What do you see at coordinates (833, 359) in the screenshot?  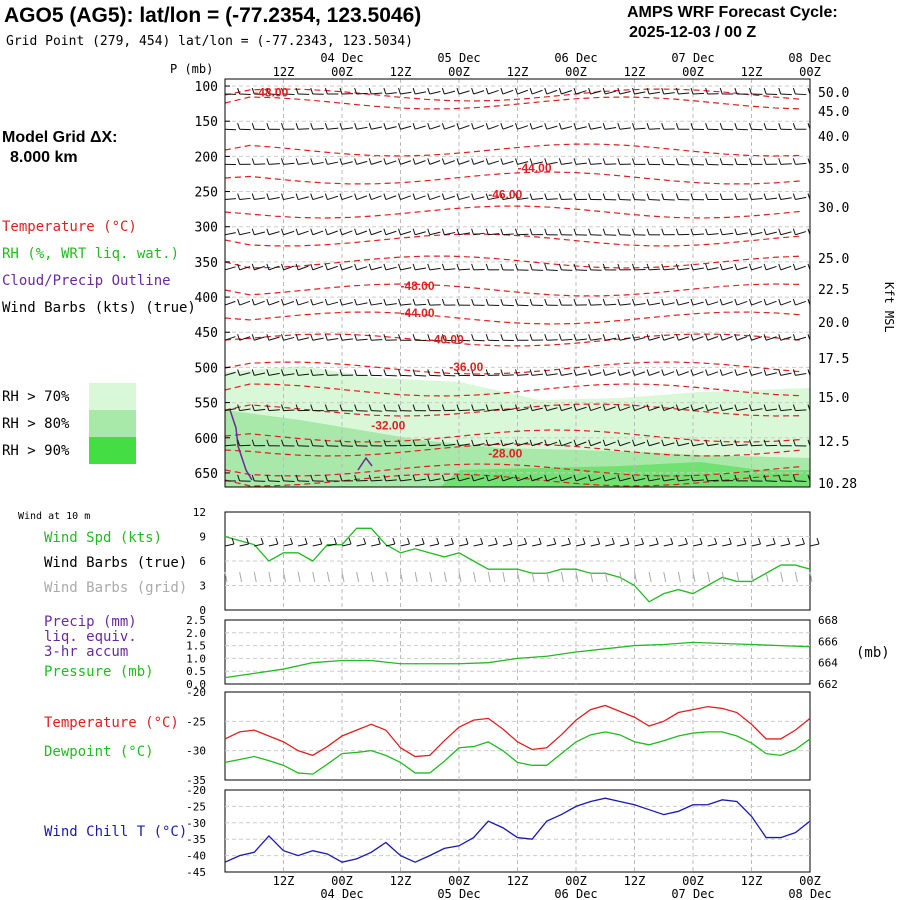 I see `kft-tick-8: 17.5` at bounding box center [833, 359].